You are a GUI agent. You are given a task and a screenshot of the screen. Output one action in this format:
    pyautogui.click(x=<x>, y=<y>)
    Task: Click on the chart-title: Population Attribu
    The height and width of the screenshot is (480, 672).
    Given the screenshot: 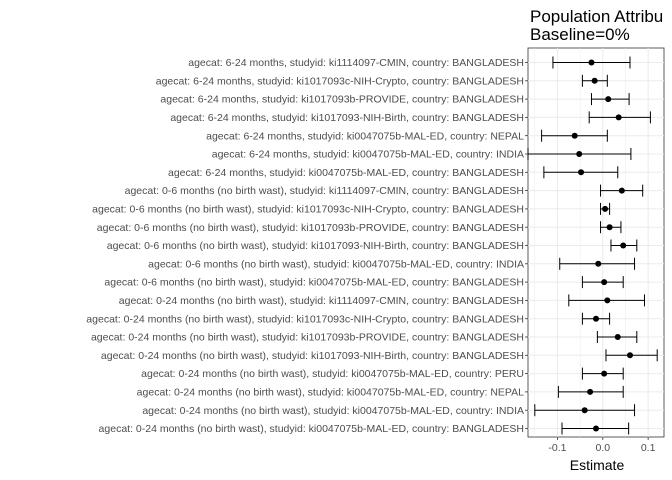 What is the action you would take?
    pyautogui.click(x=596, y=16)
    